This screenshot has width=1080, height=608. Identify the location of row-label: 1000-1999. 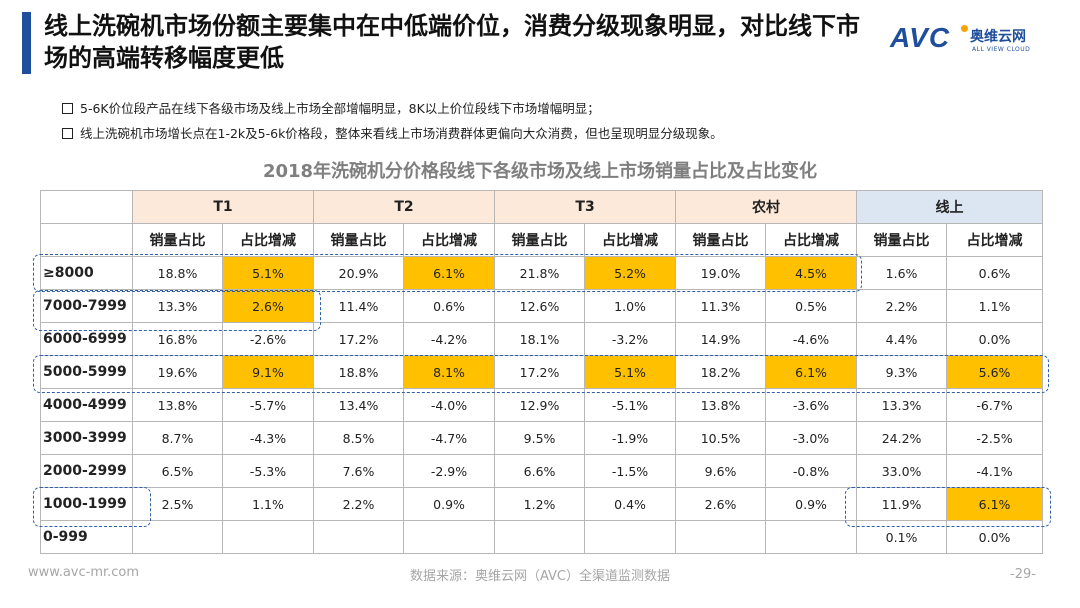
(86, 504).